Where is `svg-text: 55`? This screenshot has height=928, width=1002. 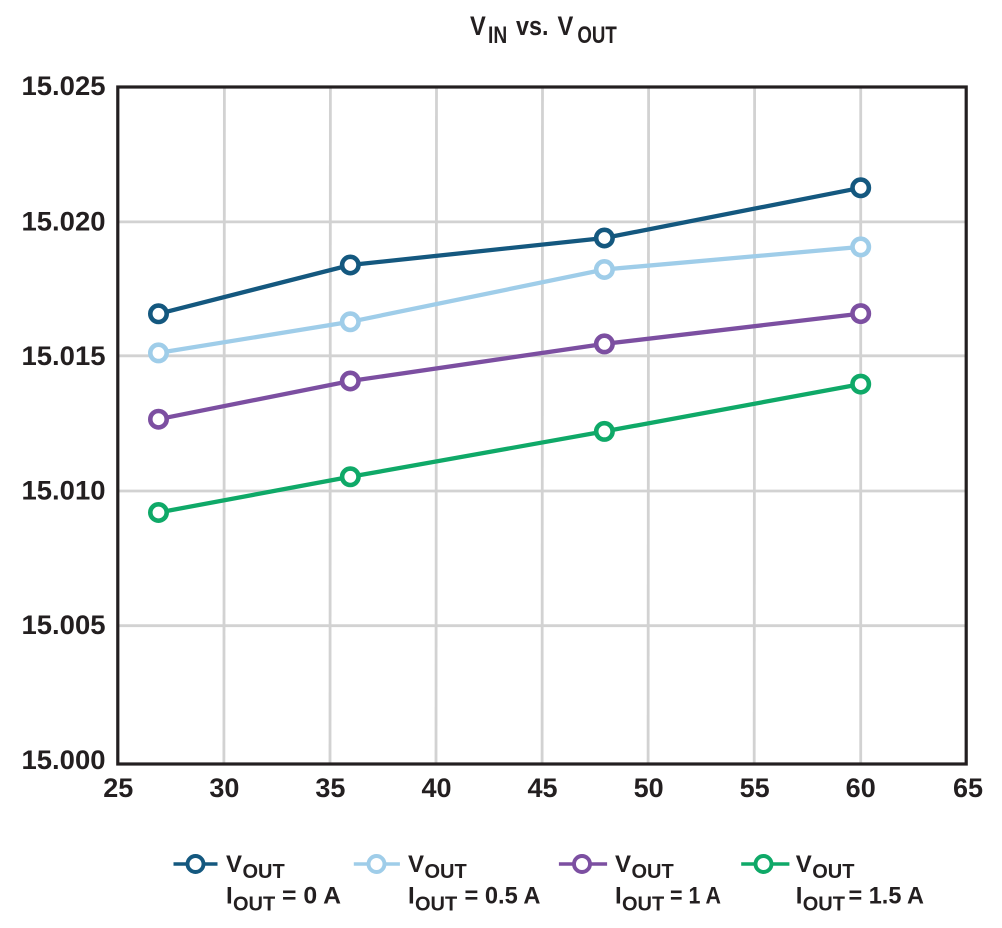 svg-text: 55 is located at coordinates (755, 788).